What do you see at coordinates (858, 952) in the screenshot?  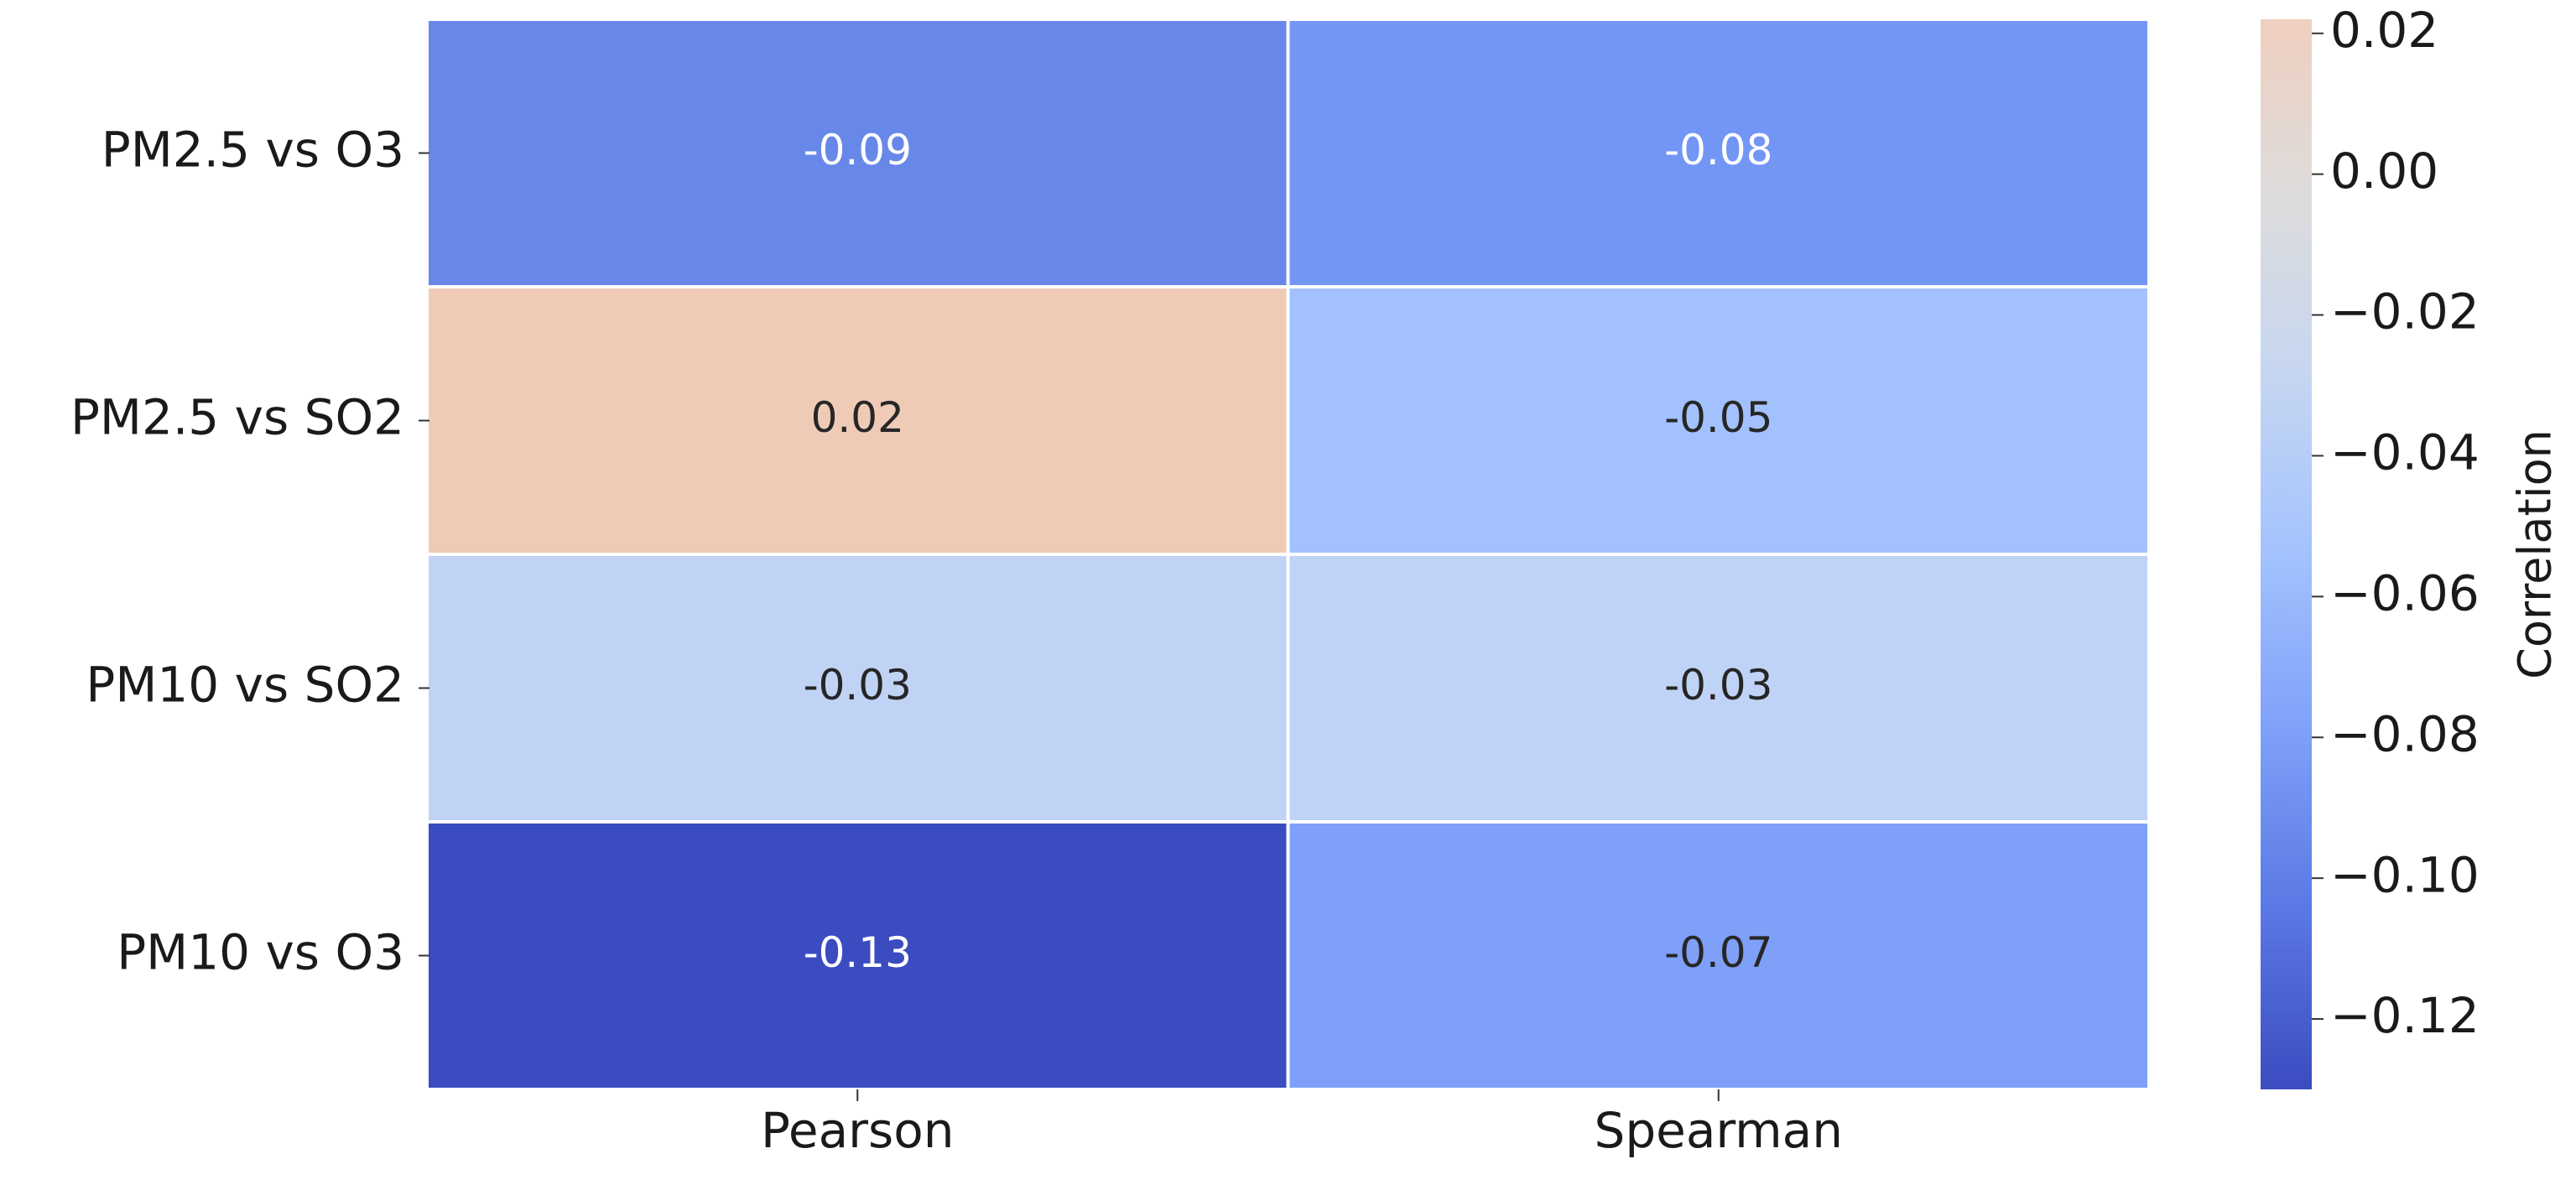 I see `cell-label: -0.13` at bounding box center [858, 952].